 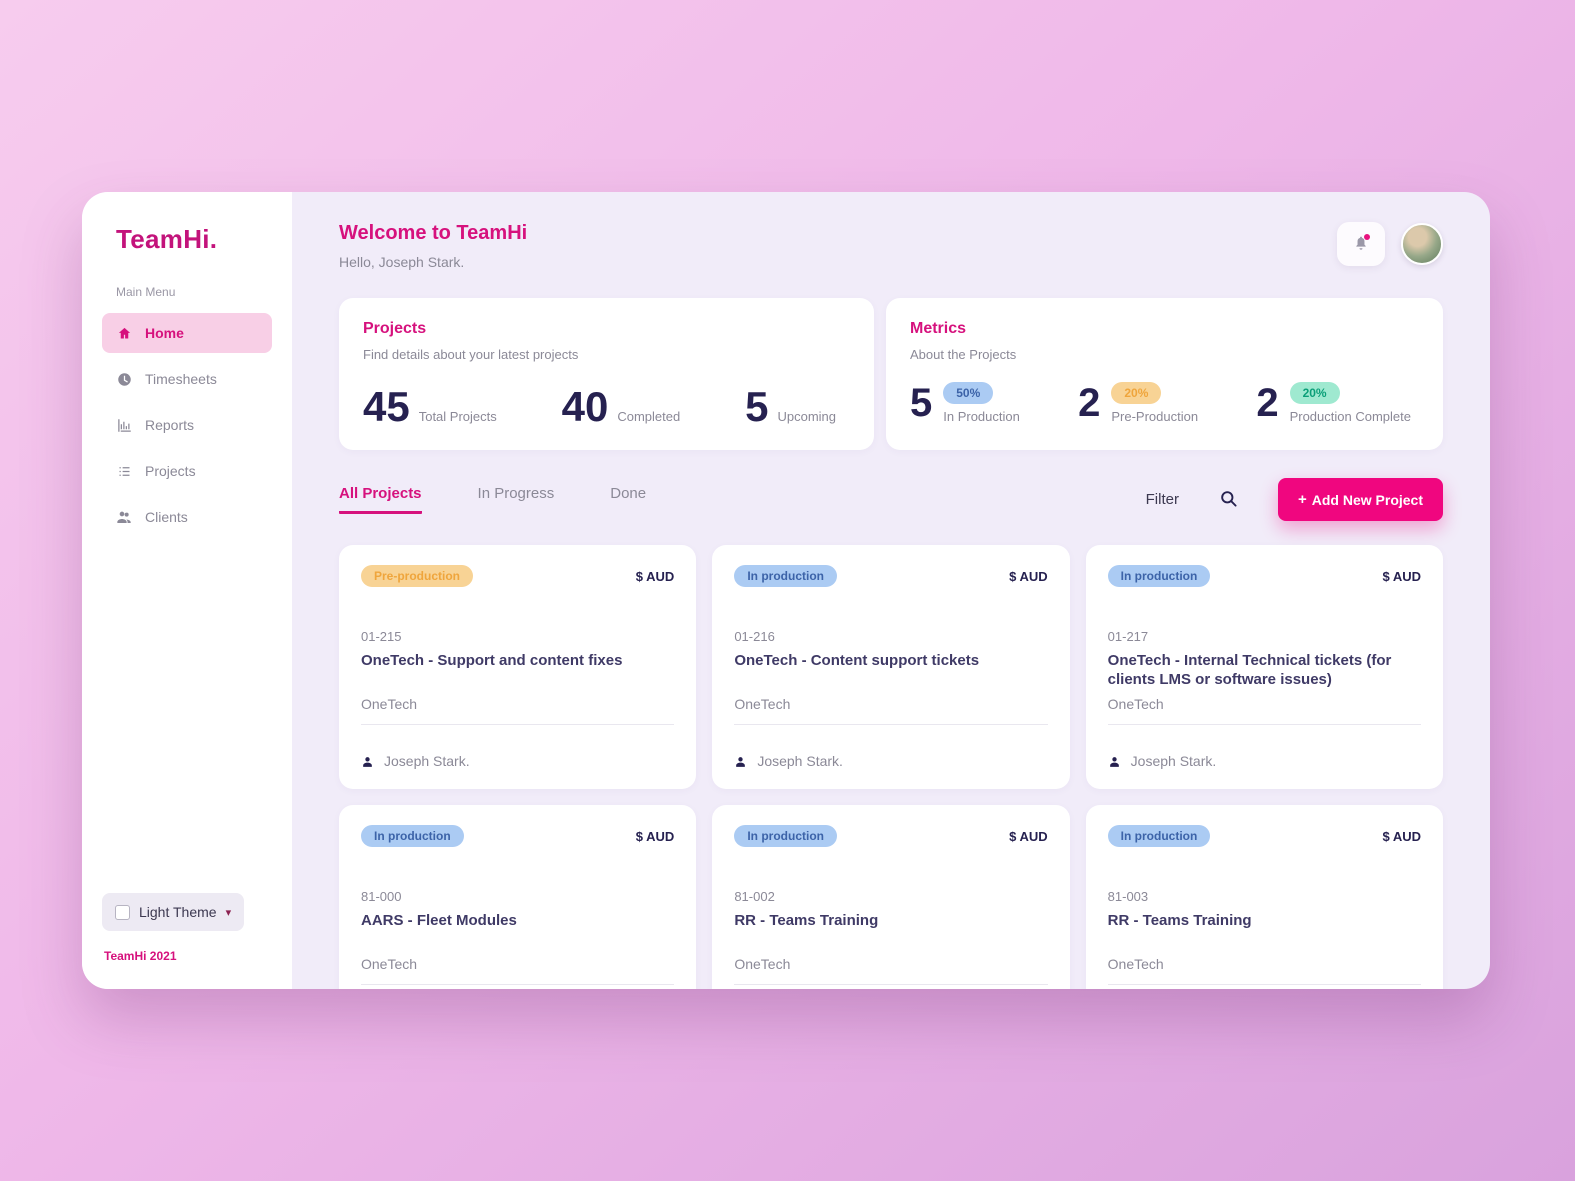 What do you see at coordinates (857, 660) in the screenshot?
I see `project-title: OneTech - Content support tickets` at bounding box center [857, 660].